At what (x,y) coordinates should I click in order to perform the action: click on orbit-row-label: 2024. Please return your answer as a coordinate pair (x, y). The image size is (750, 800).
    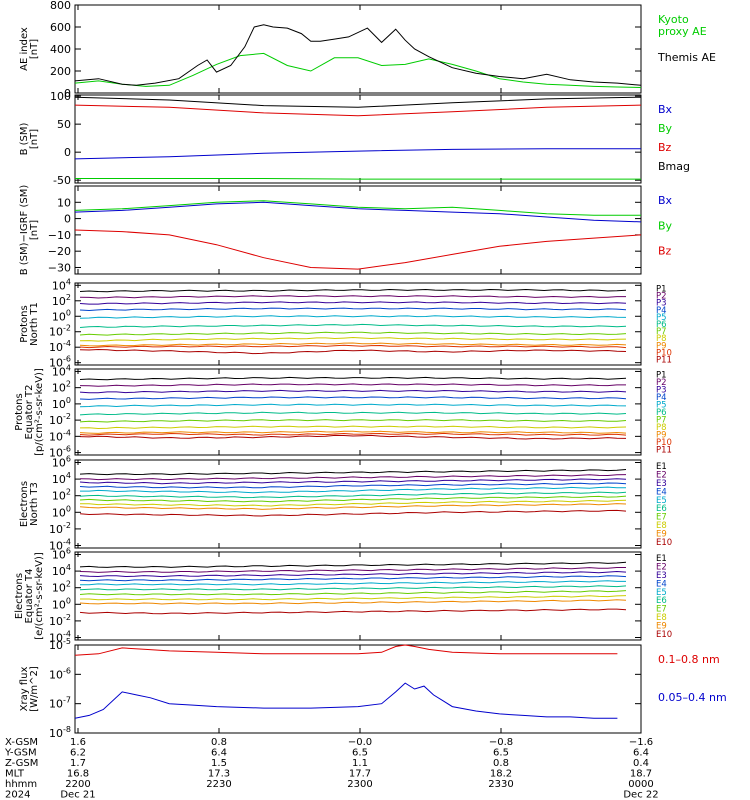
    Looking at the image, I should click on (17, 795).